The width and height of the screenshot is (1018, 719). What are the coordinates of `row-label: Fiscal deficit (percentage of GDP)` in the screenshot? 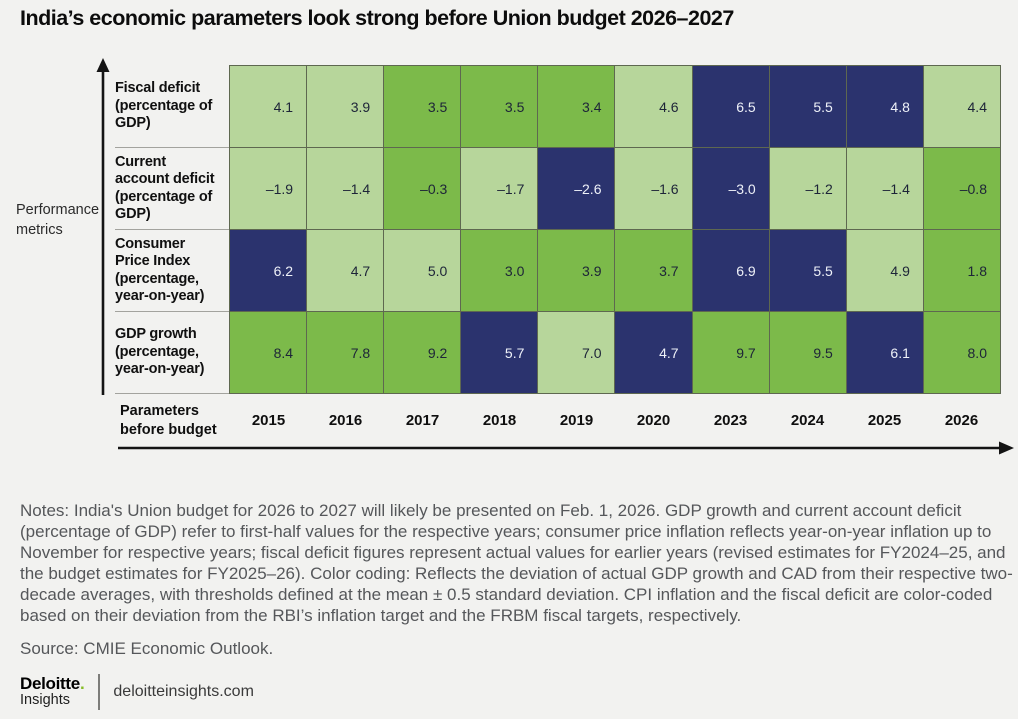 It's located at (172, 107).